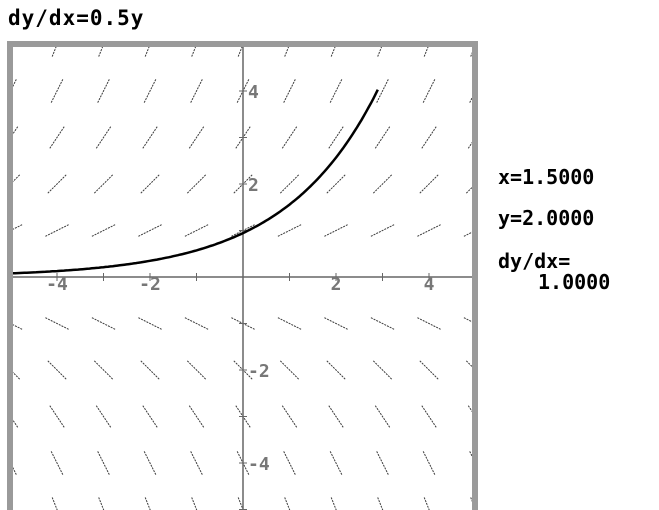 The height and width of the screenshot is (510, 659). I want to click on y-tick-label: -2, so click(259, 371).